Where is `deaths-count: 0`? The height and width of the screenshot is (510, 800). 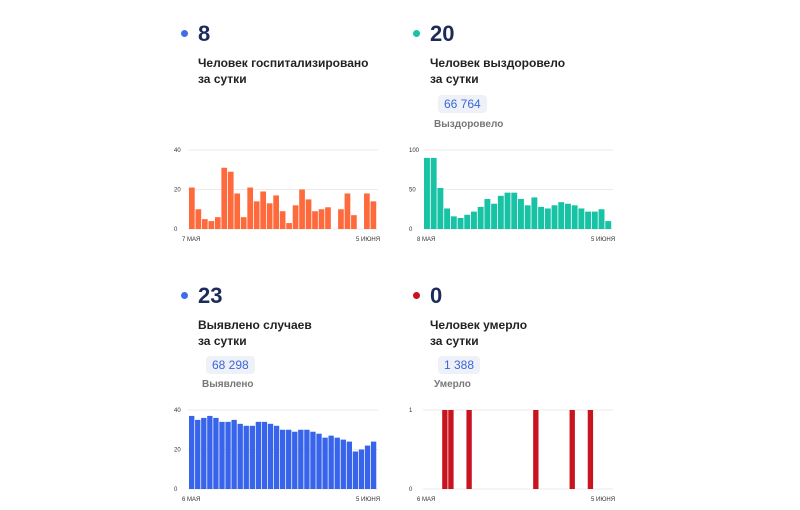
deaths-count: 0 is located at coordinates (436, 295).